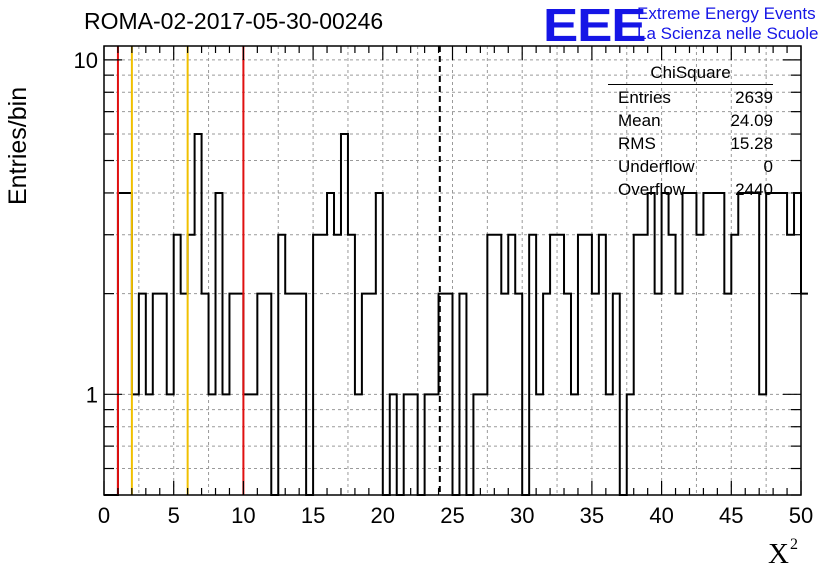  I want to click on x-axis-title-base: X, so click(778, 554).